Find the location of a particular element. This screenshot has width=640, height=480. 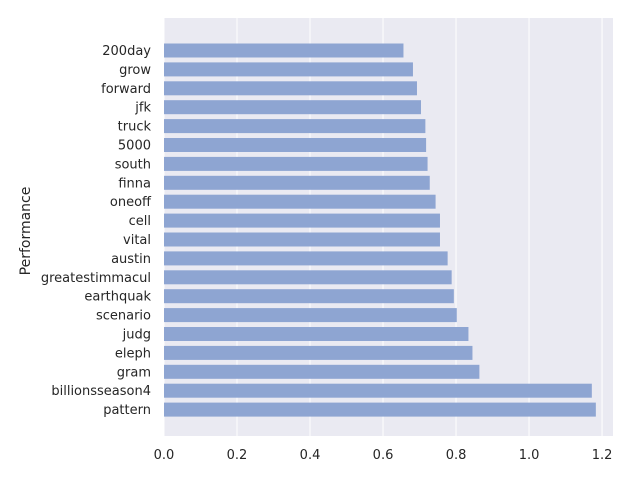

bar-cell is located at coordinates (302, 220).